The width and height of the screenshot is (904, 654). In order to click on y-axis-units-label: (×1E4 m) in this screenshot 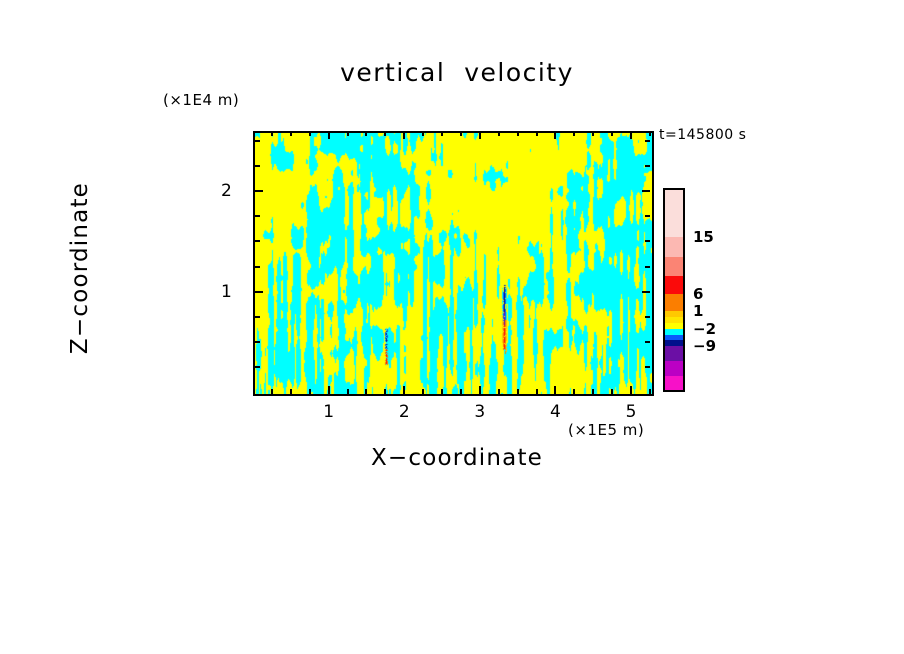, I will do `click(201, 100)`.